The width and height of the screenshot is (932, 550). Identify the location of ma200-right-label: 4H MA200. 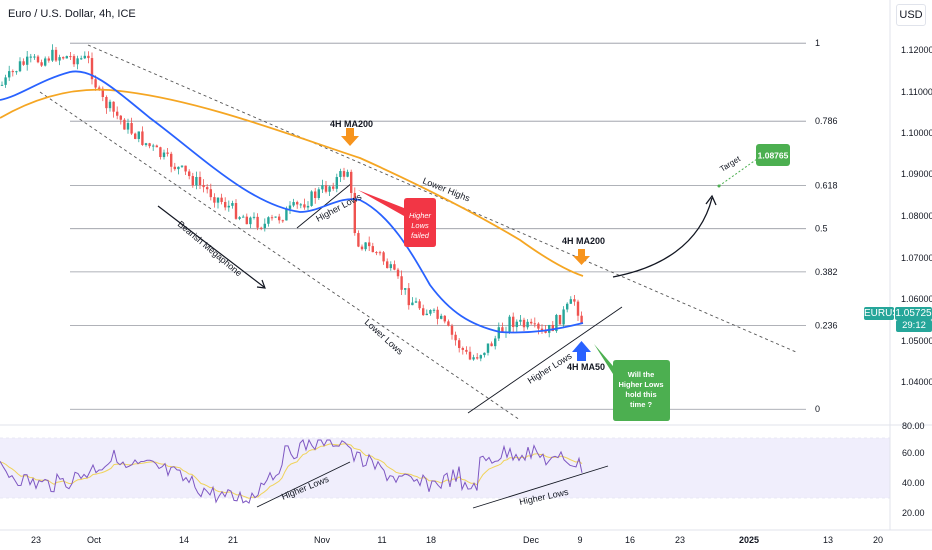
(583, 241).